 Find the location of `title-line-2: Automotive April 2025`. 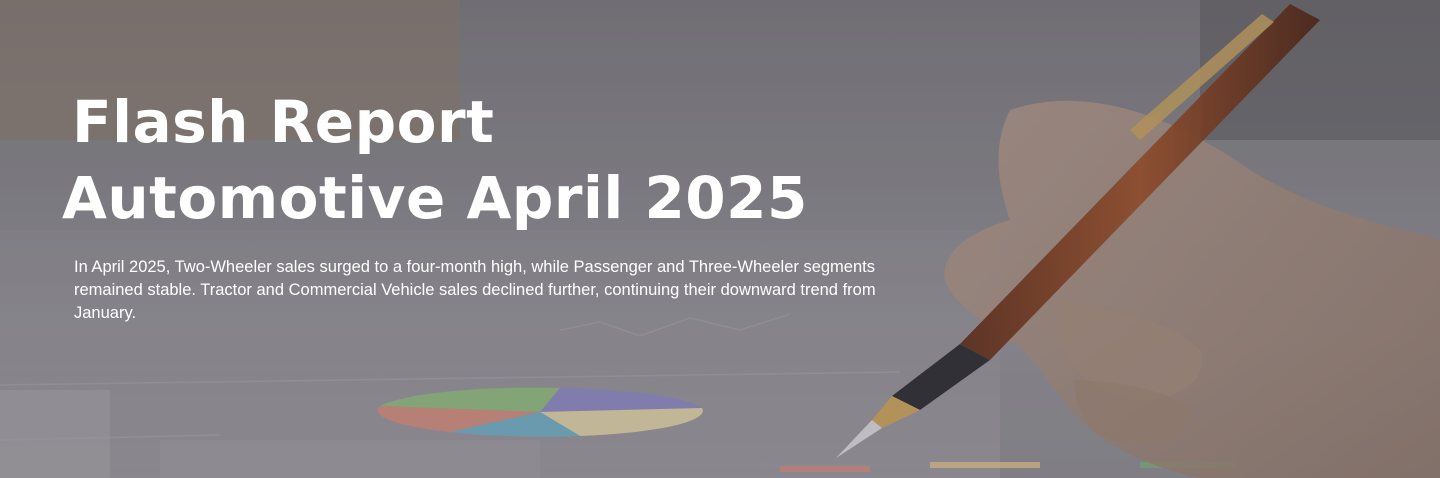

title-line-2: Automotive April 2025 is located at coordinates (435, 198).